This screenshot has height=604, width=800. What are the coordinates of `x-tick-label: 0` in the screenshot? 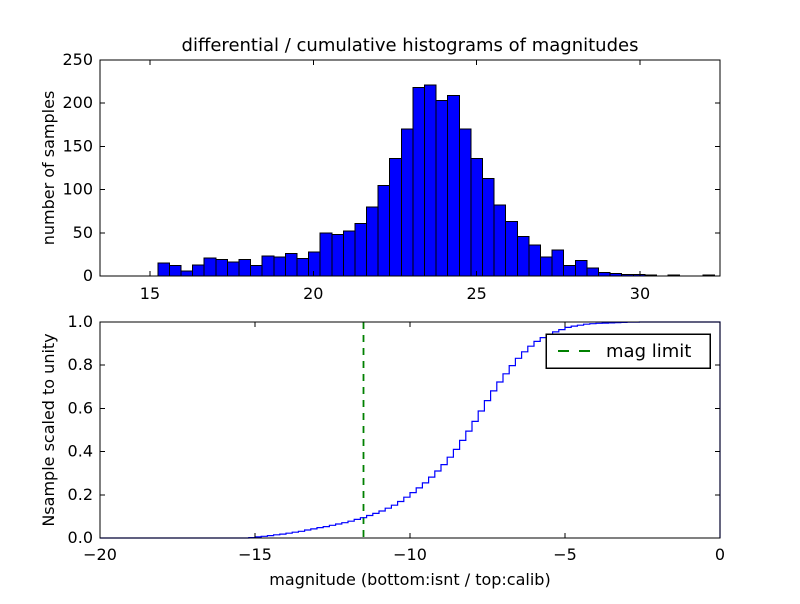 It's located at (720, 554).